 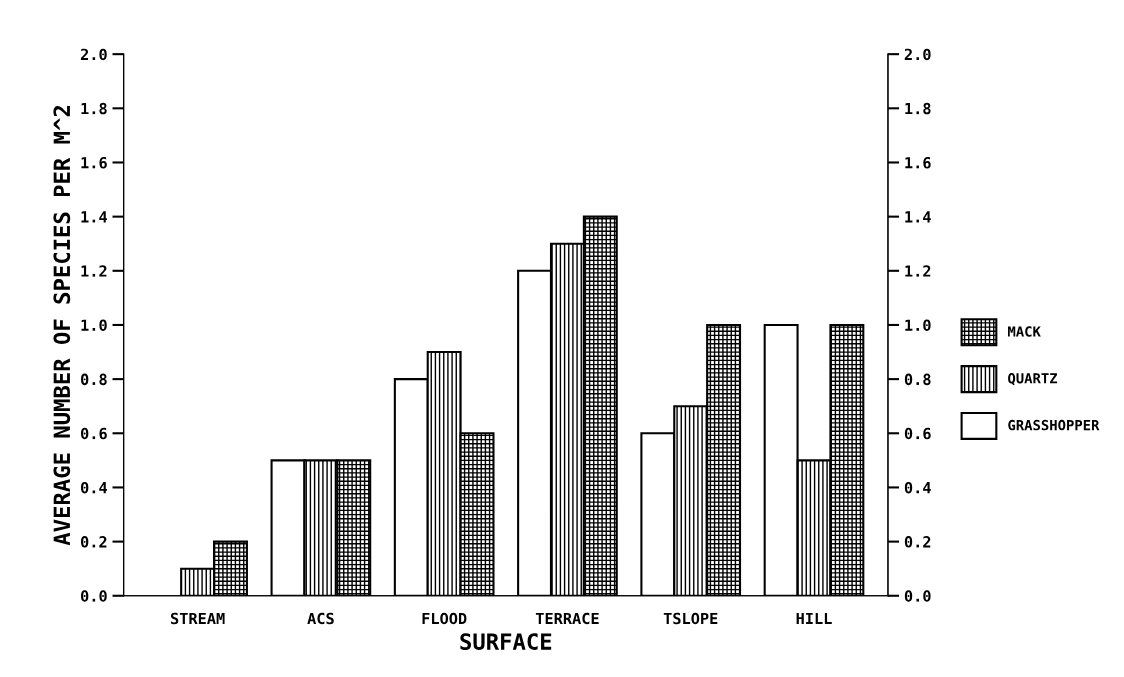 I want to click on y-tick-label: 0.0, so click(x=93, y=596).